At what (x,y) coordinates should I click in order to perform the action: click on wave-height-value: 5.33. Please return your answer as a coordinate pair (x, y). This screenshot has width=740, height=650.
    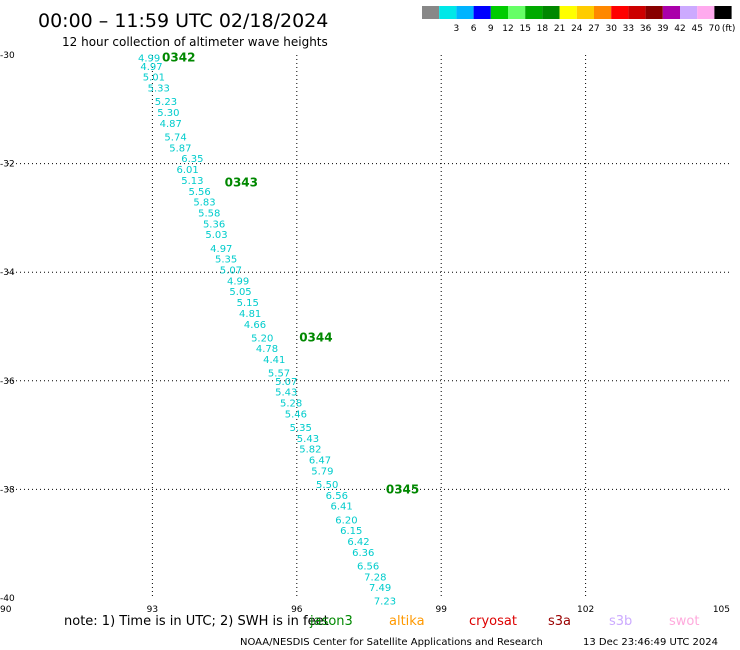
    Looking at the image, I should click on (159, 89).